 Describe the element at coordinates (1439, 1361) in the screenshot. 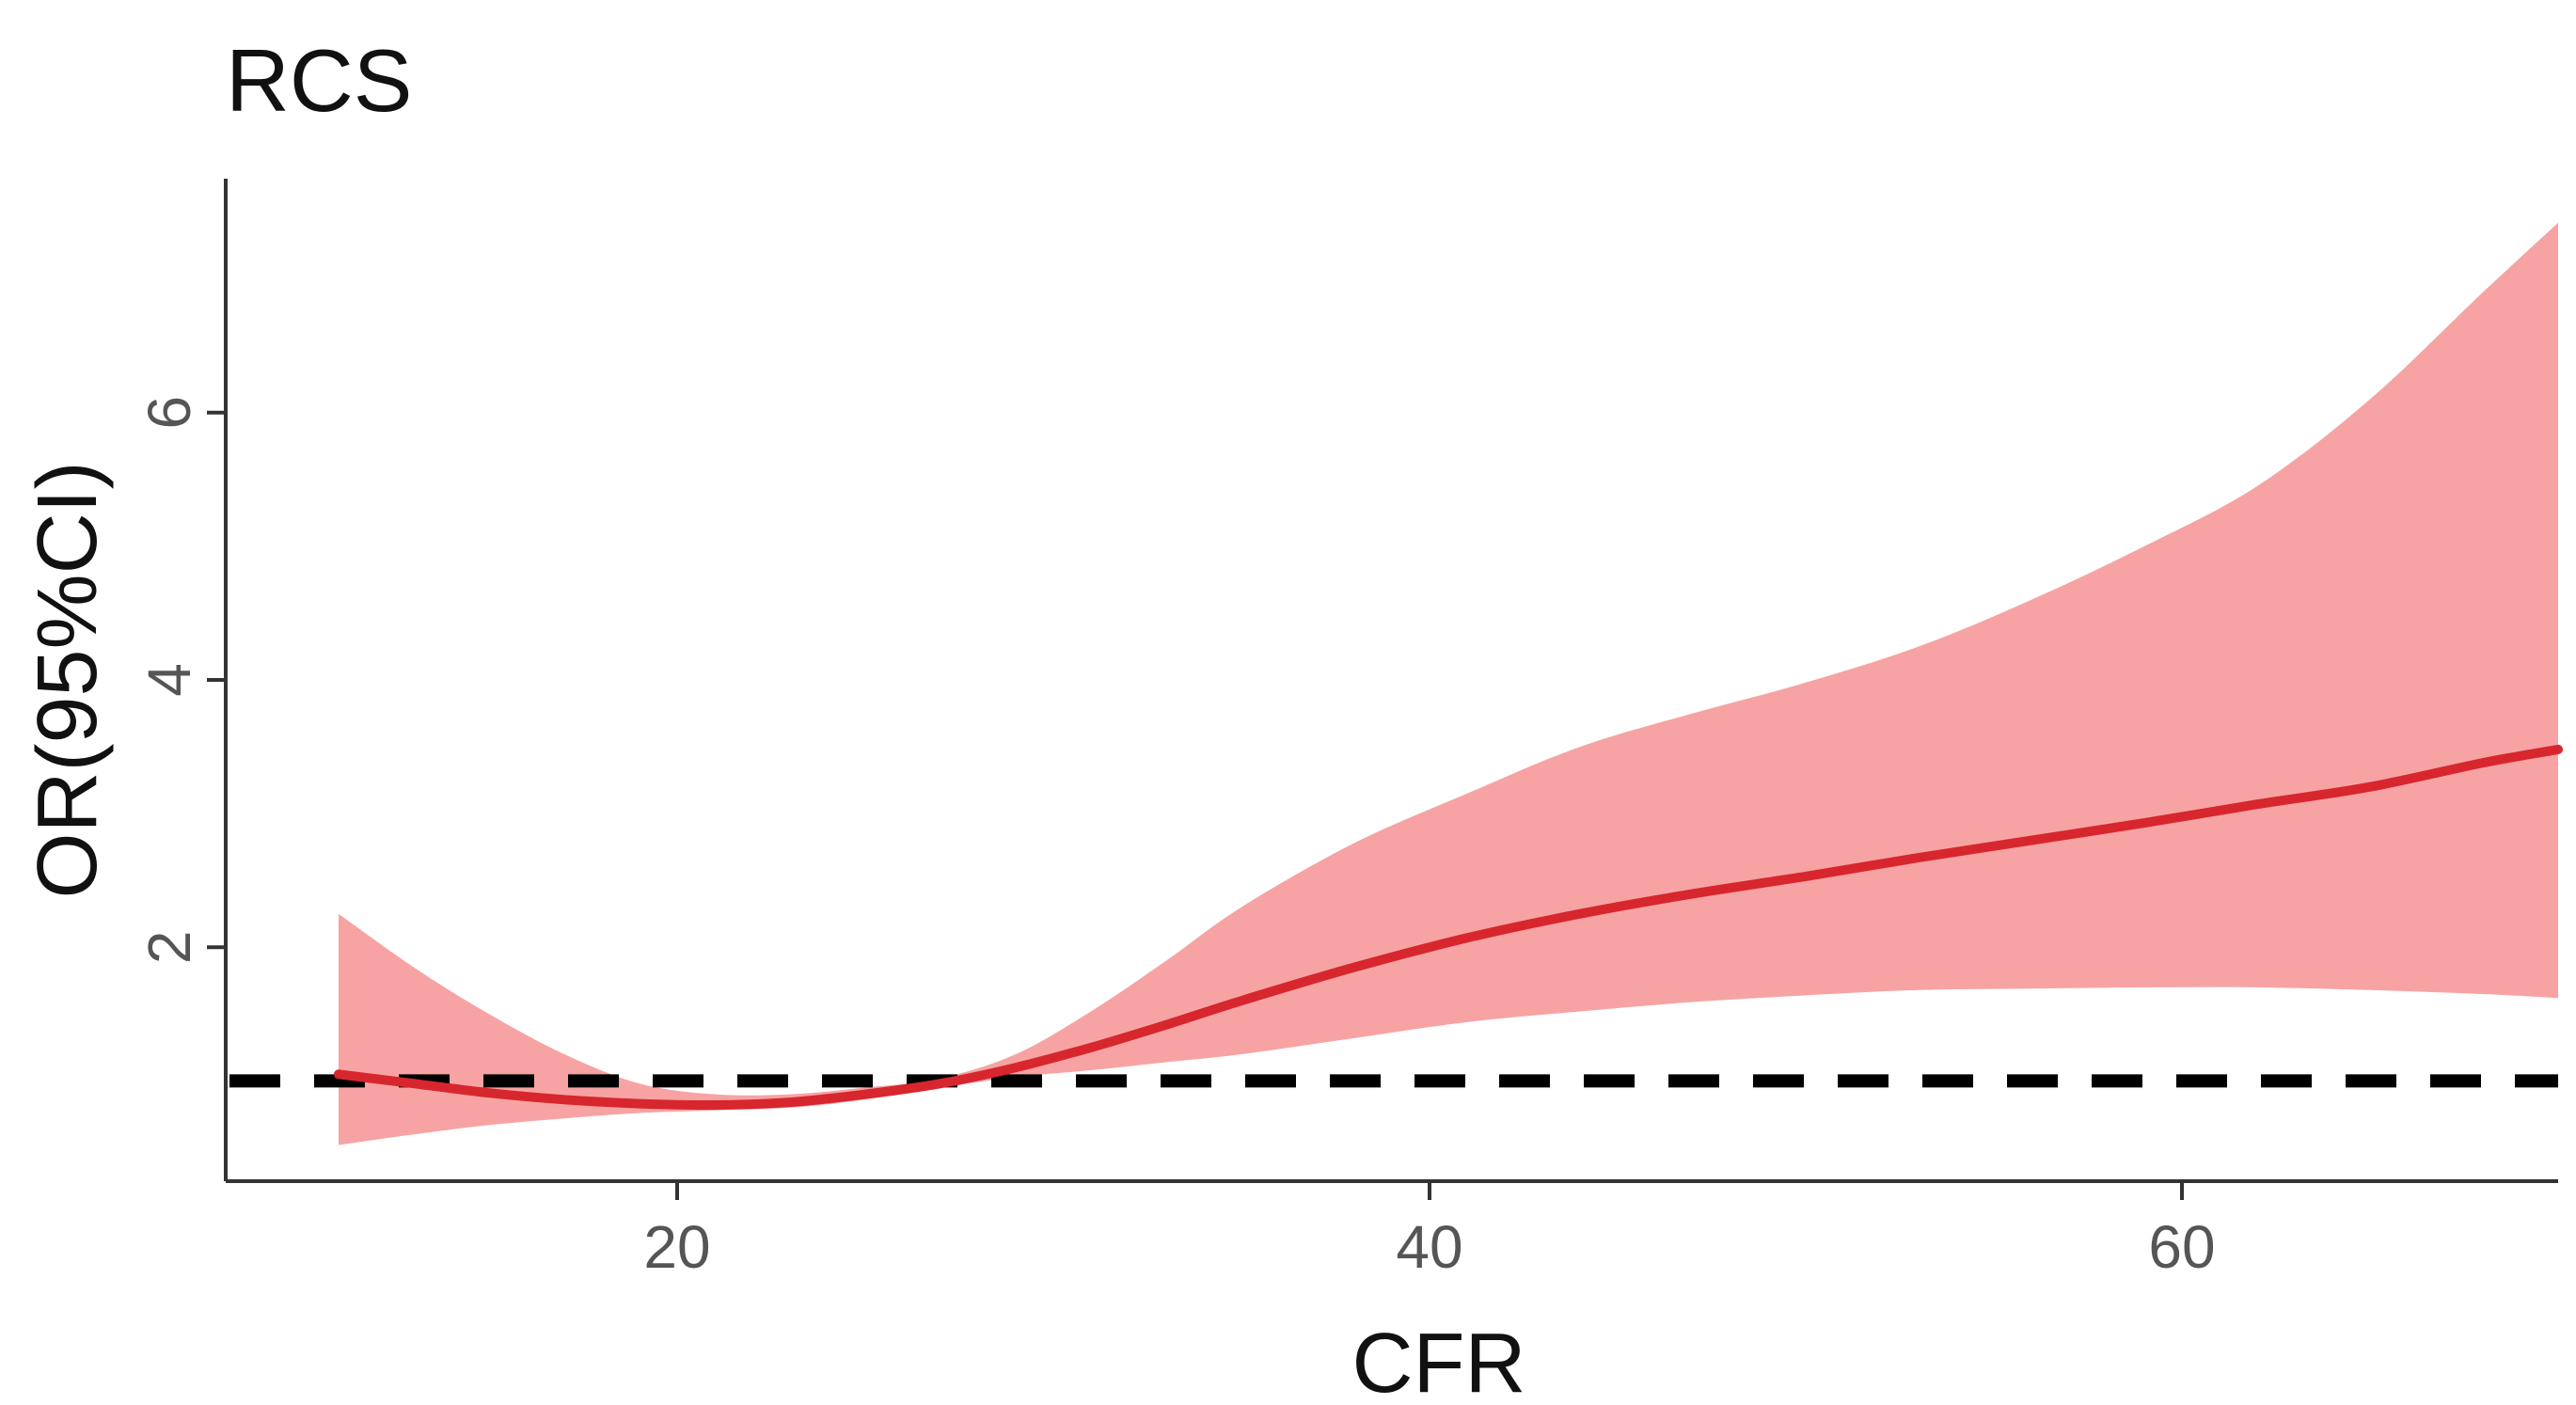

I see `x-axis-label: CFR` at that location.